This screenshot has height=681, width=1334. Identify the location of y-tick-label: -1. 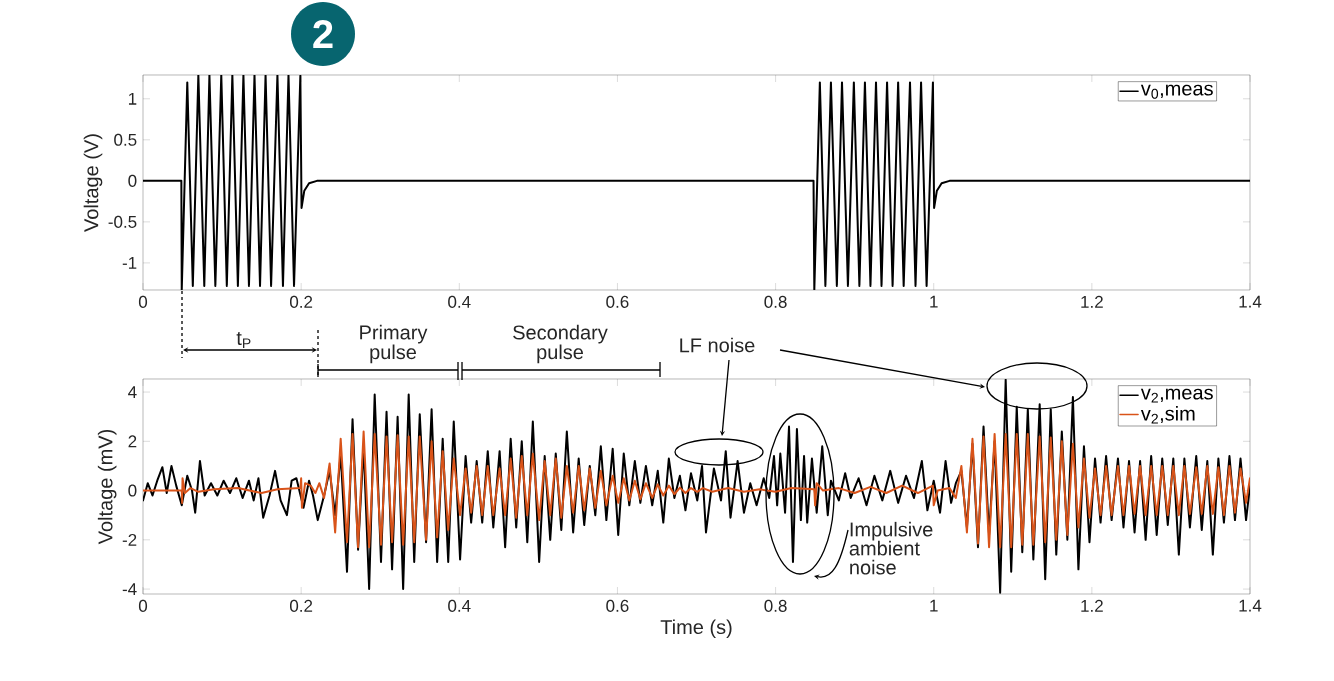
(129, 263).